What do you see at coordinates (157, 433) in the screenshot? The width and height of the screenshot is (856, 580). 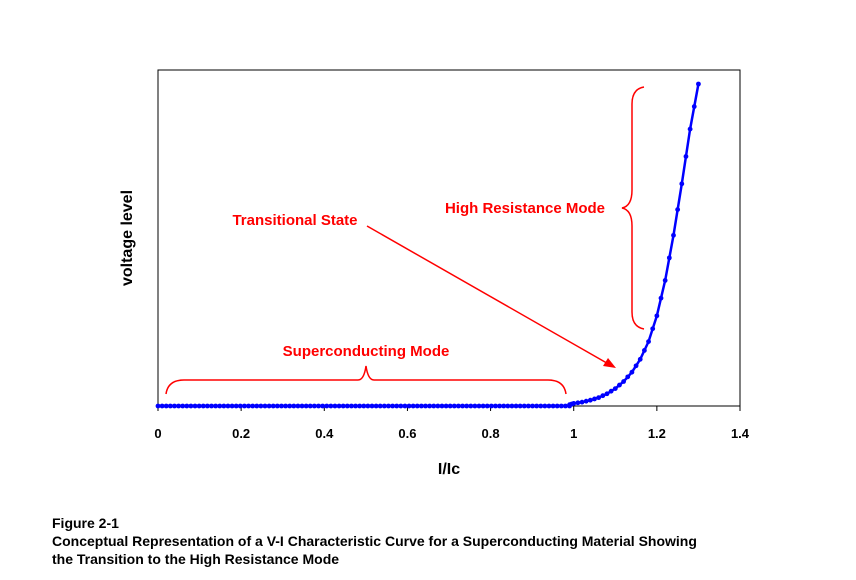 I see `x-tick-label: 0` at bounding box center [157, 433].